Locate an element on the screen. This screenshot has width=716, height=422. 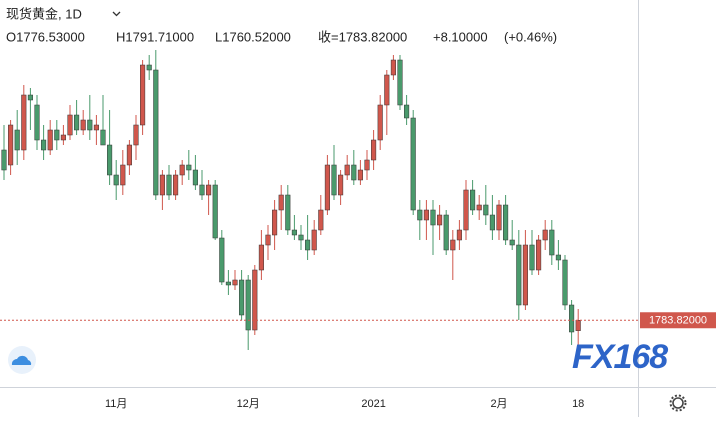
cloud-icon is located at coordinates (22, 360).